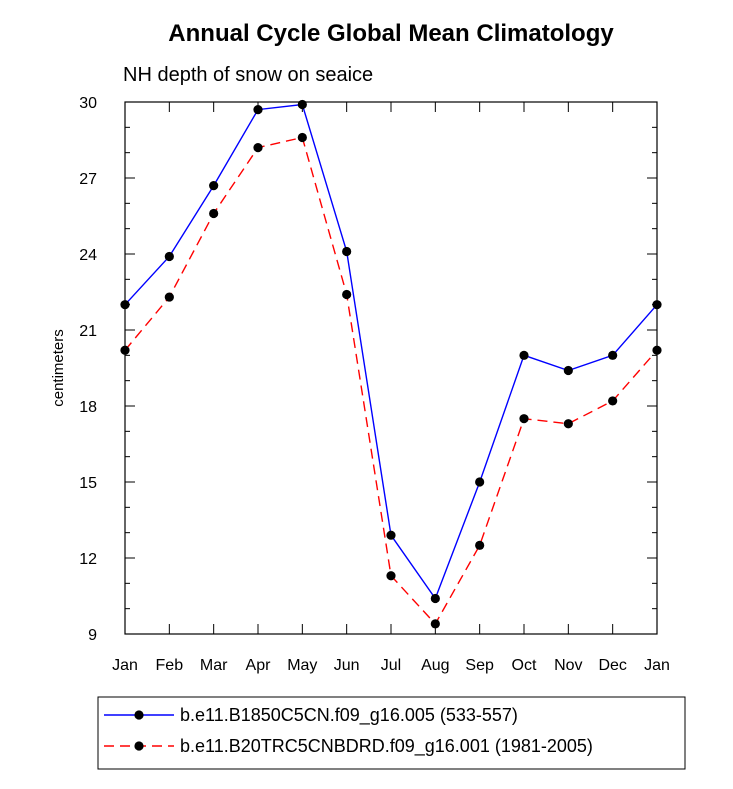  What do you see at coordinates (479, 665) in the screenshot?
I see `x-tick-label: Sep` at bounding box center [479, 665].